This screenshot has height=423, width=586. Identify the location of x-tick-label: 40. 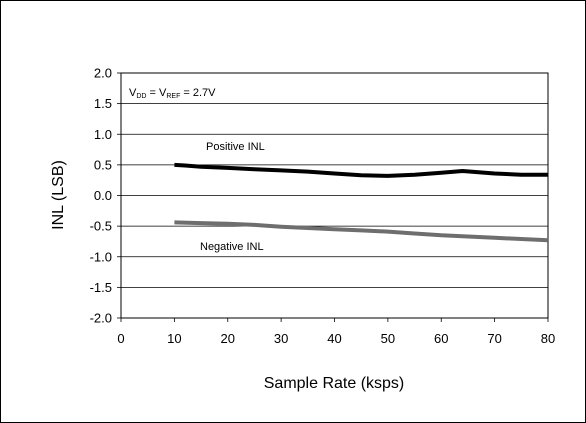
(334, 338).